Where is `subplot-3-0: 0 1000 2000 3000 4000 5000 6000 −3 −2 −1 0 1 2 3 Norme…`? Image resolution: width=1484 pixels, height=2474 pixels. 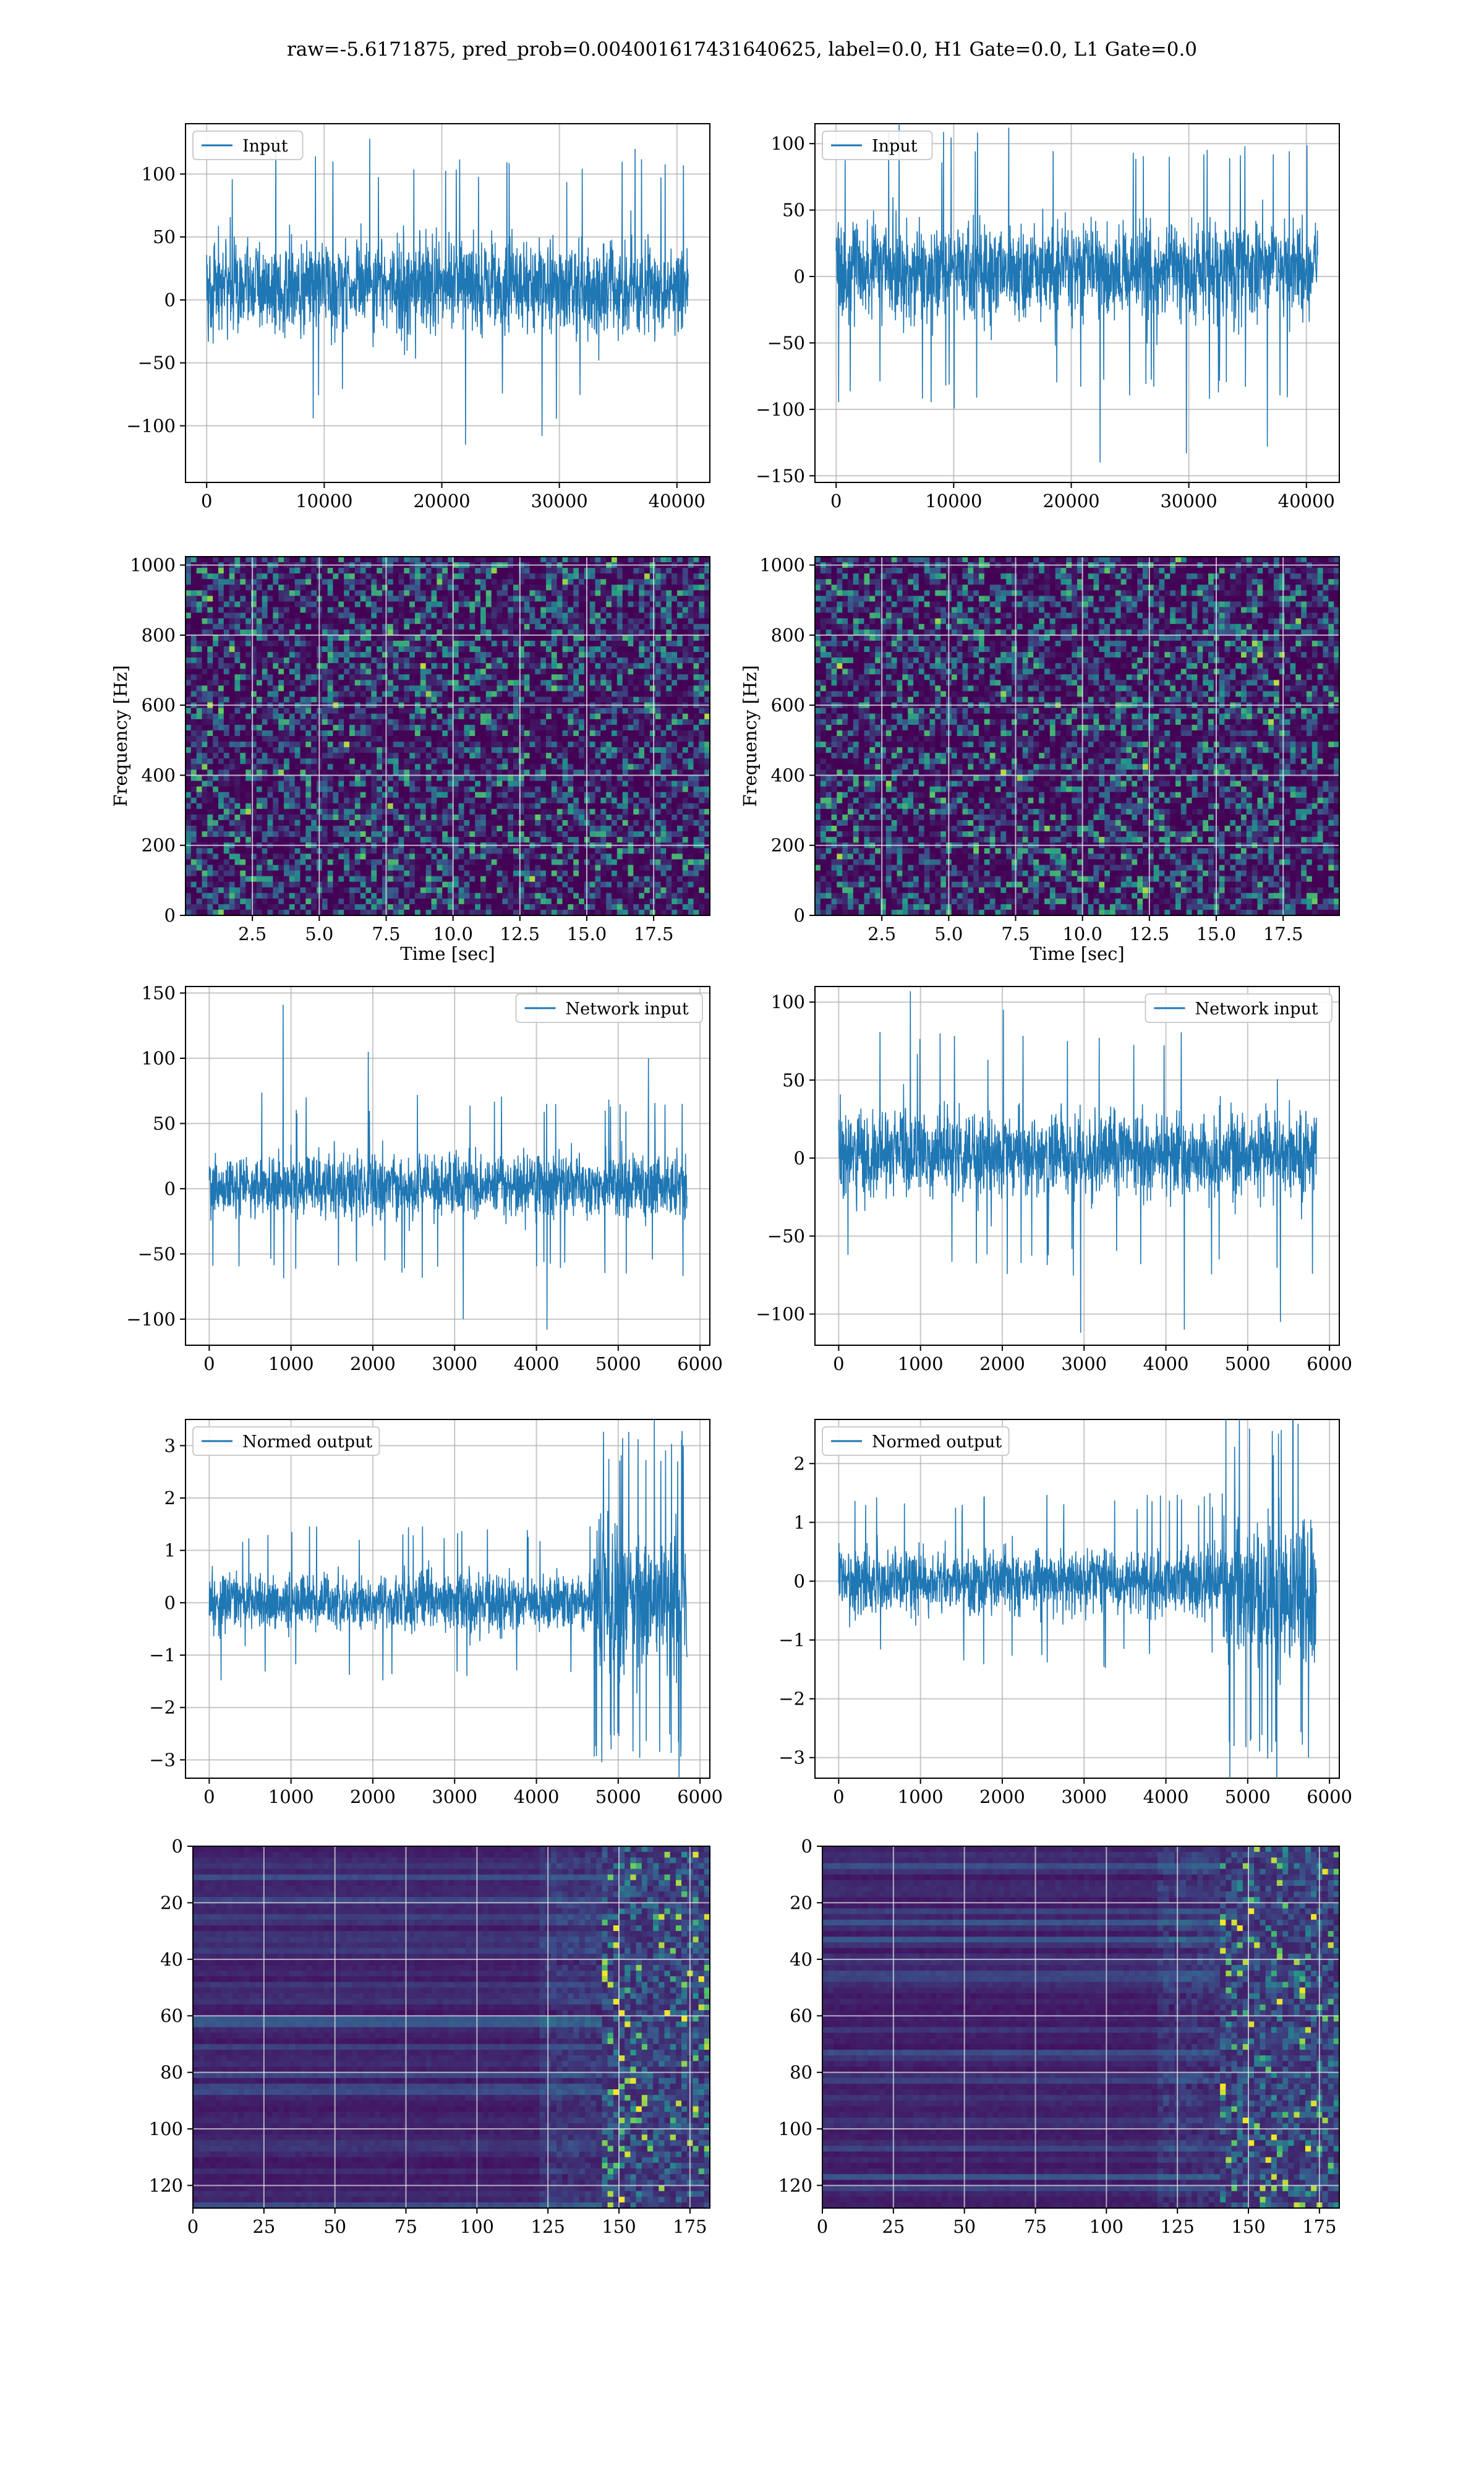
subplot-3-0: 0 1000 2000 3000 4000 5000 6000 −3 −2 −1 0 1 2 3 Norme… is located at coordinates (436, 1613).